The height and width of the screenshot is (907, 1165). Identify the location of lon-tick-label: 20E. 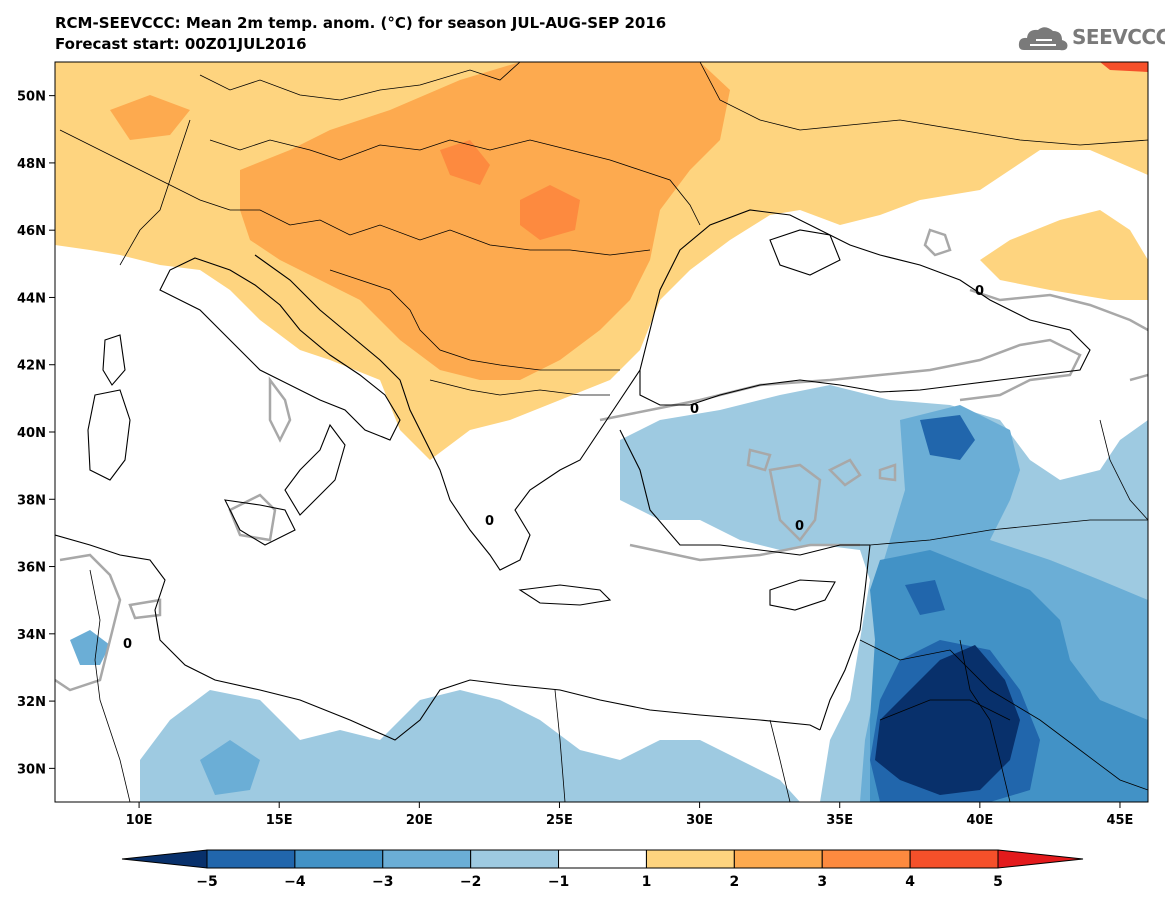
(419, 820).